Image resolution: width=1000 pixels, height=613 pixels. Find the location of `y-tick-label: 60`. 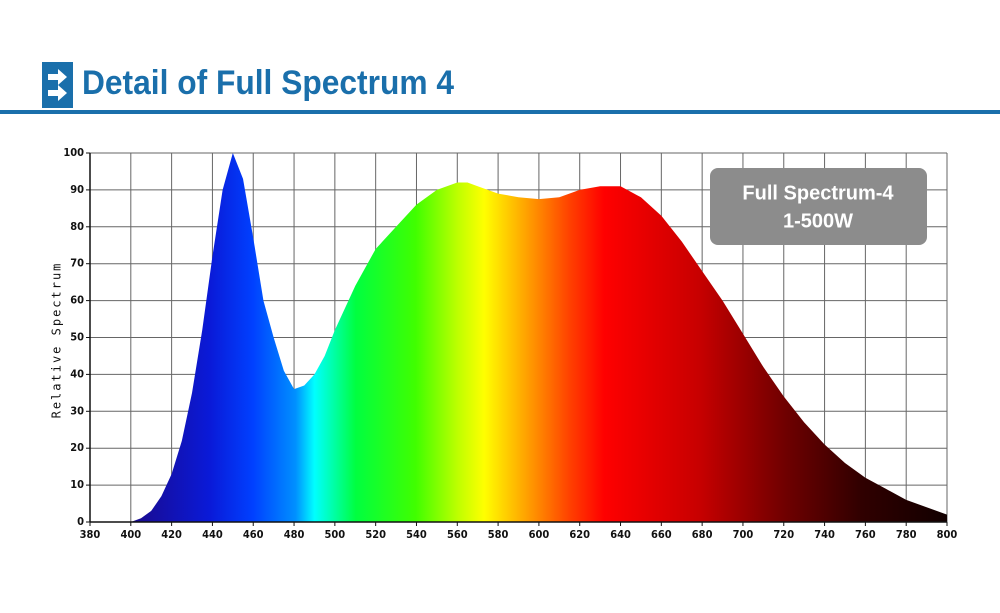

y-tick-label: 60 is located at coordinates (77, 300).